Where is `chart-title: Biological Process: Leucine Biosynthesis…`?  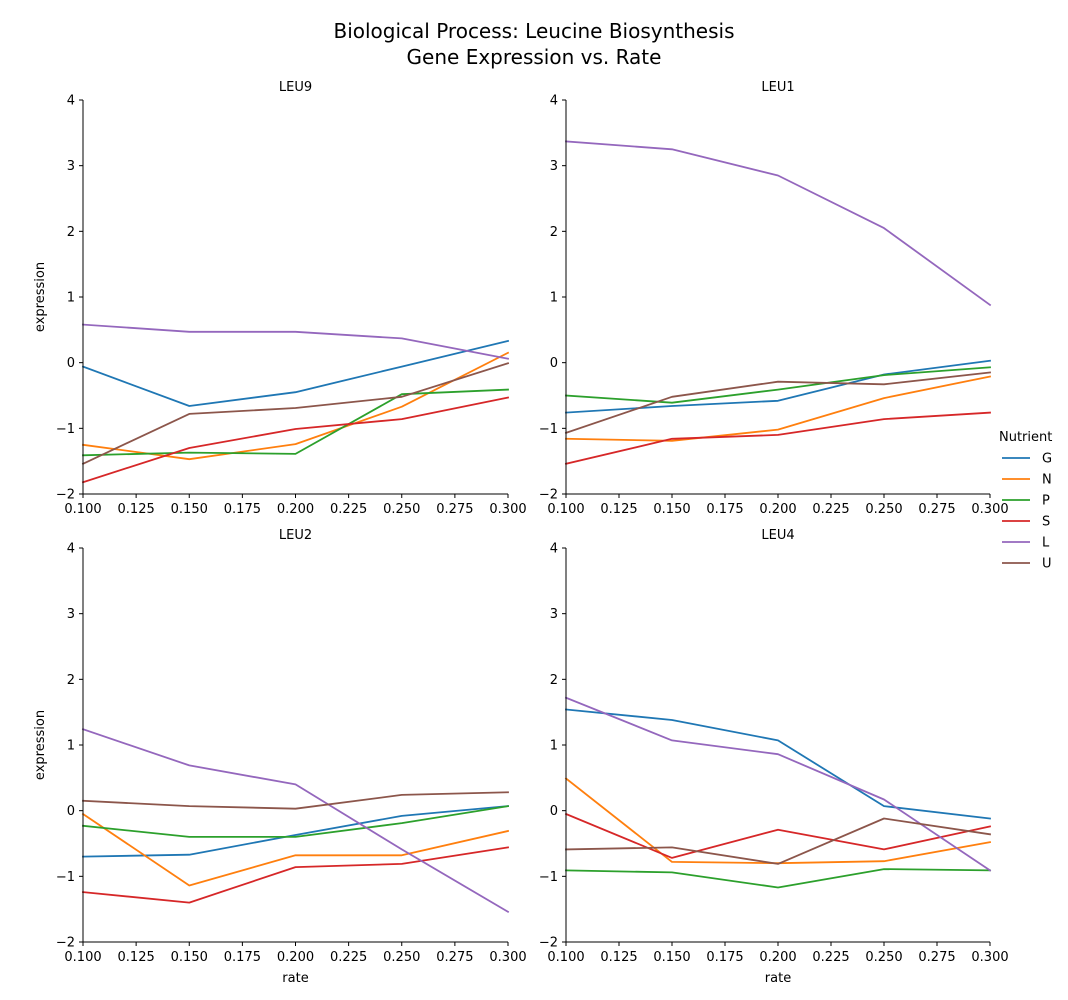
chart-title: Biological Process: Leucine Biosynthesis… is located at coordinates (534, 44).